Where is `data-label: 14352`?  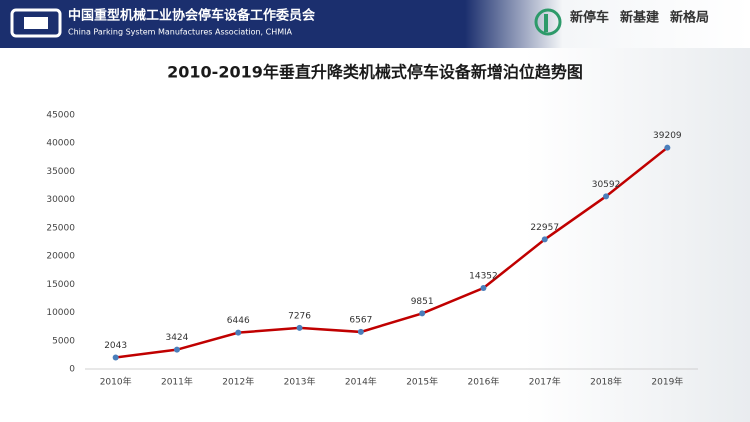 data-label: 14352 is located at coordinates (483, 276).